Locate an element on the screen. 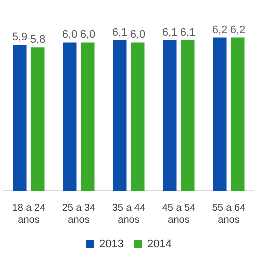  data-label: 5,9 is located at coordinates (20, 38).